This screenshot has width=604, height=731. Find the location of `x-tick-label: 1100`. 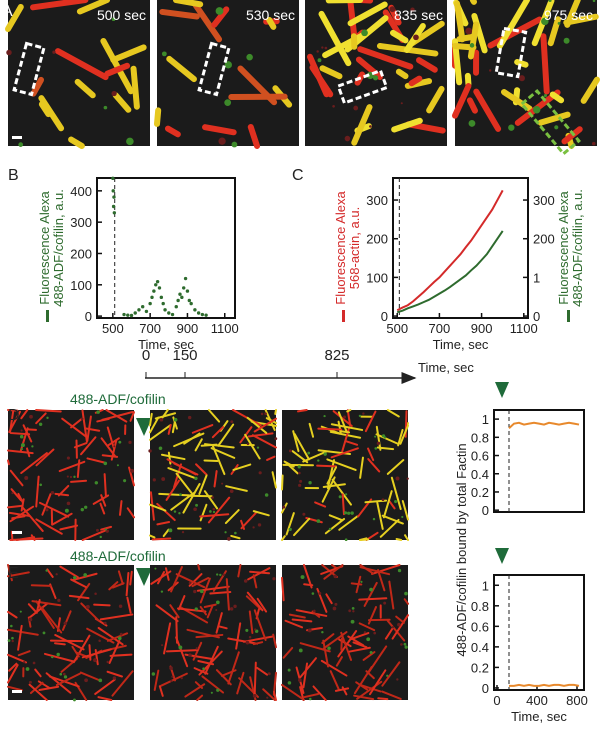

x-tick-label: 1100 is located at coordinates (524, 328).